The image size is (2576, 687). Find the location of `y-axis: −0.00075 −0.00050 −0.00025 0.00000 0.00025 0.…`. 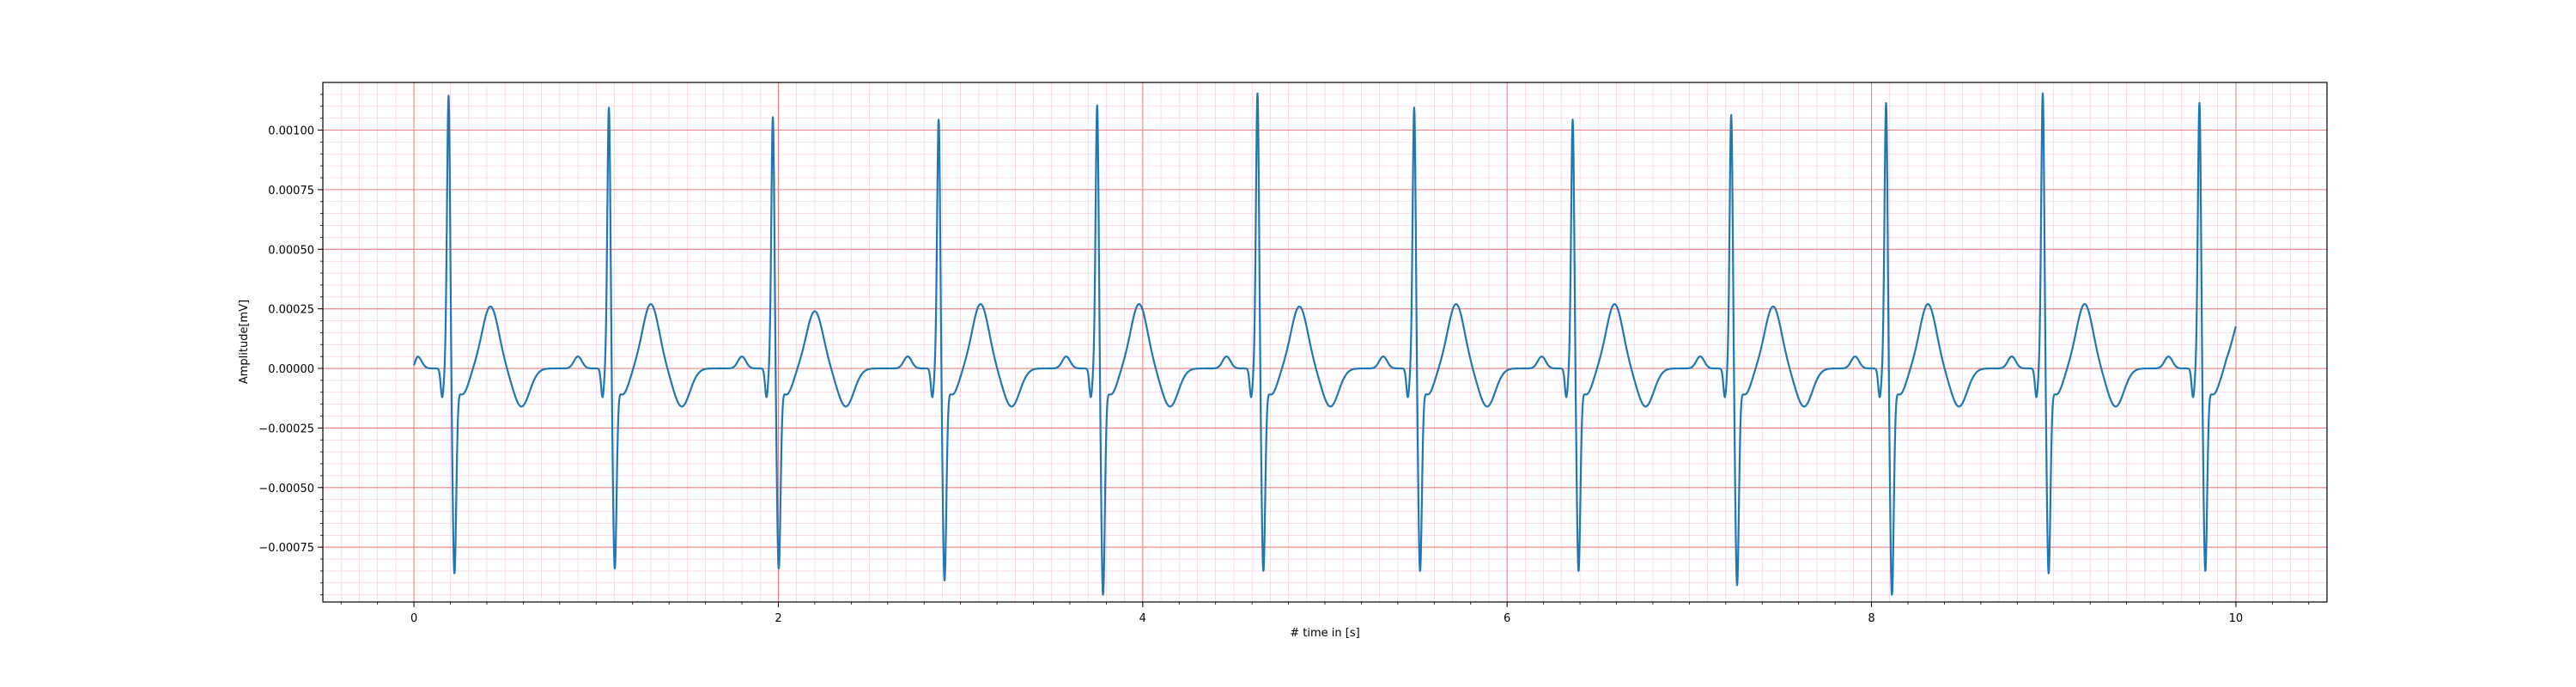

y-axis: −0.00075 −0.00050 −0.00025 0.00000 0.00025 0.… is located at coordinates (291, 345).